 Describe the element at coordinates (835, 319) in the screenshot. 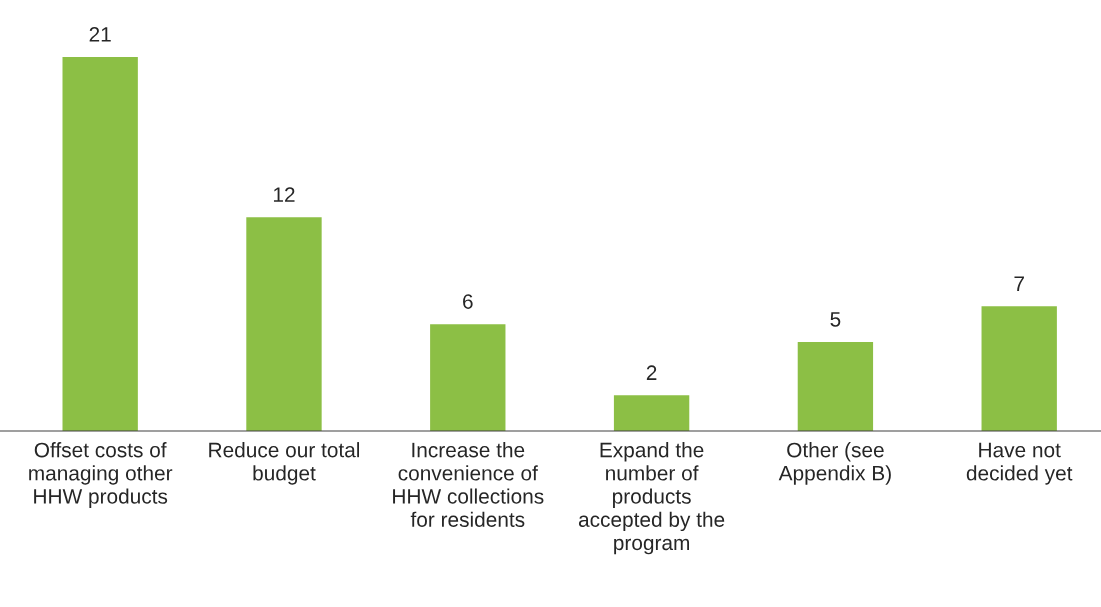

I see `data-label: 5` at that location.